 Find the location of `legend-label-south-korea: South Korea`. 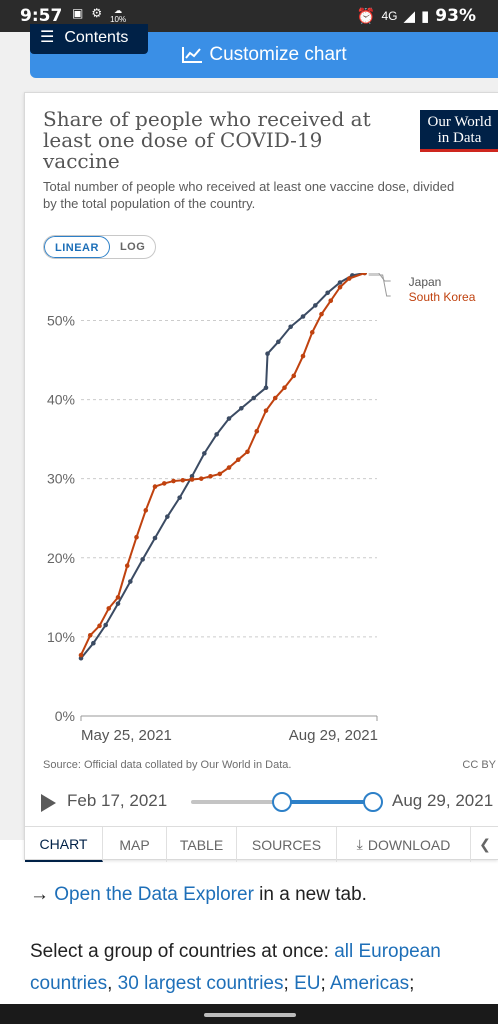

legend-label-south-korea: South Korea is located at coordinates (442, 297).